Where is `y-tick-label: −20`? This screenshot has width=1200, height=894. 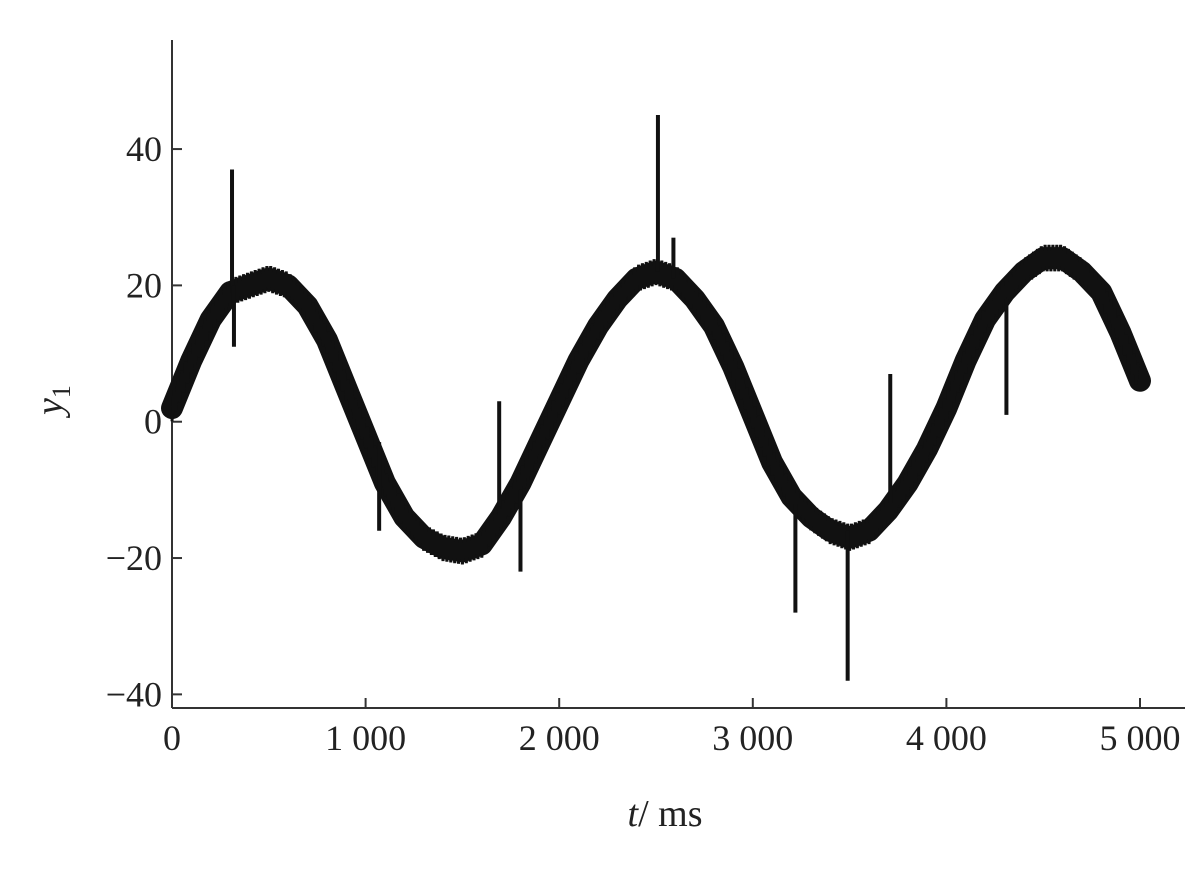 y-tick-label: −20 is located at coordinates (134, 558).